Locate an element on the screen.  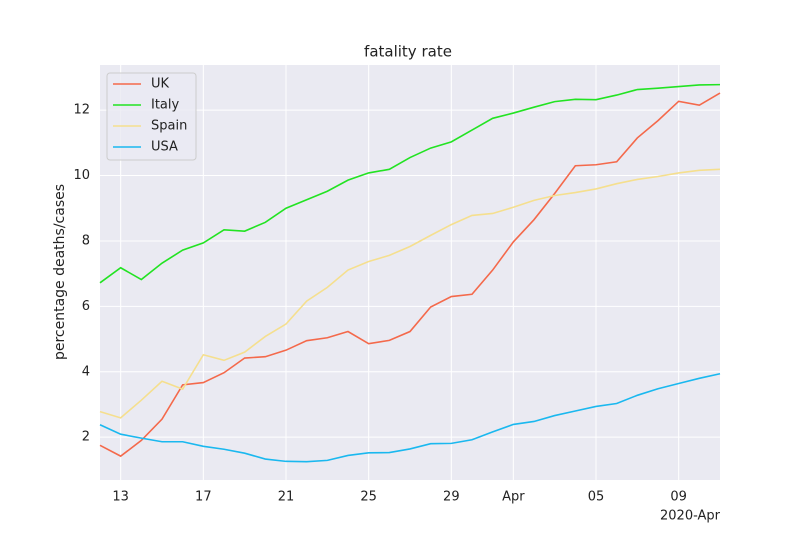
y-tick-label: 4 is located at coordinates (86, 371).